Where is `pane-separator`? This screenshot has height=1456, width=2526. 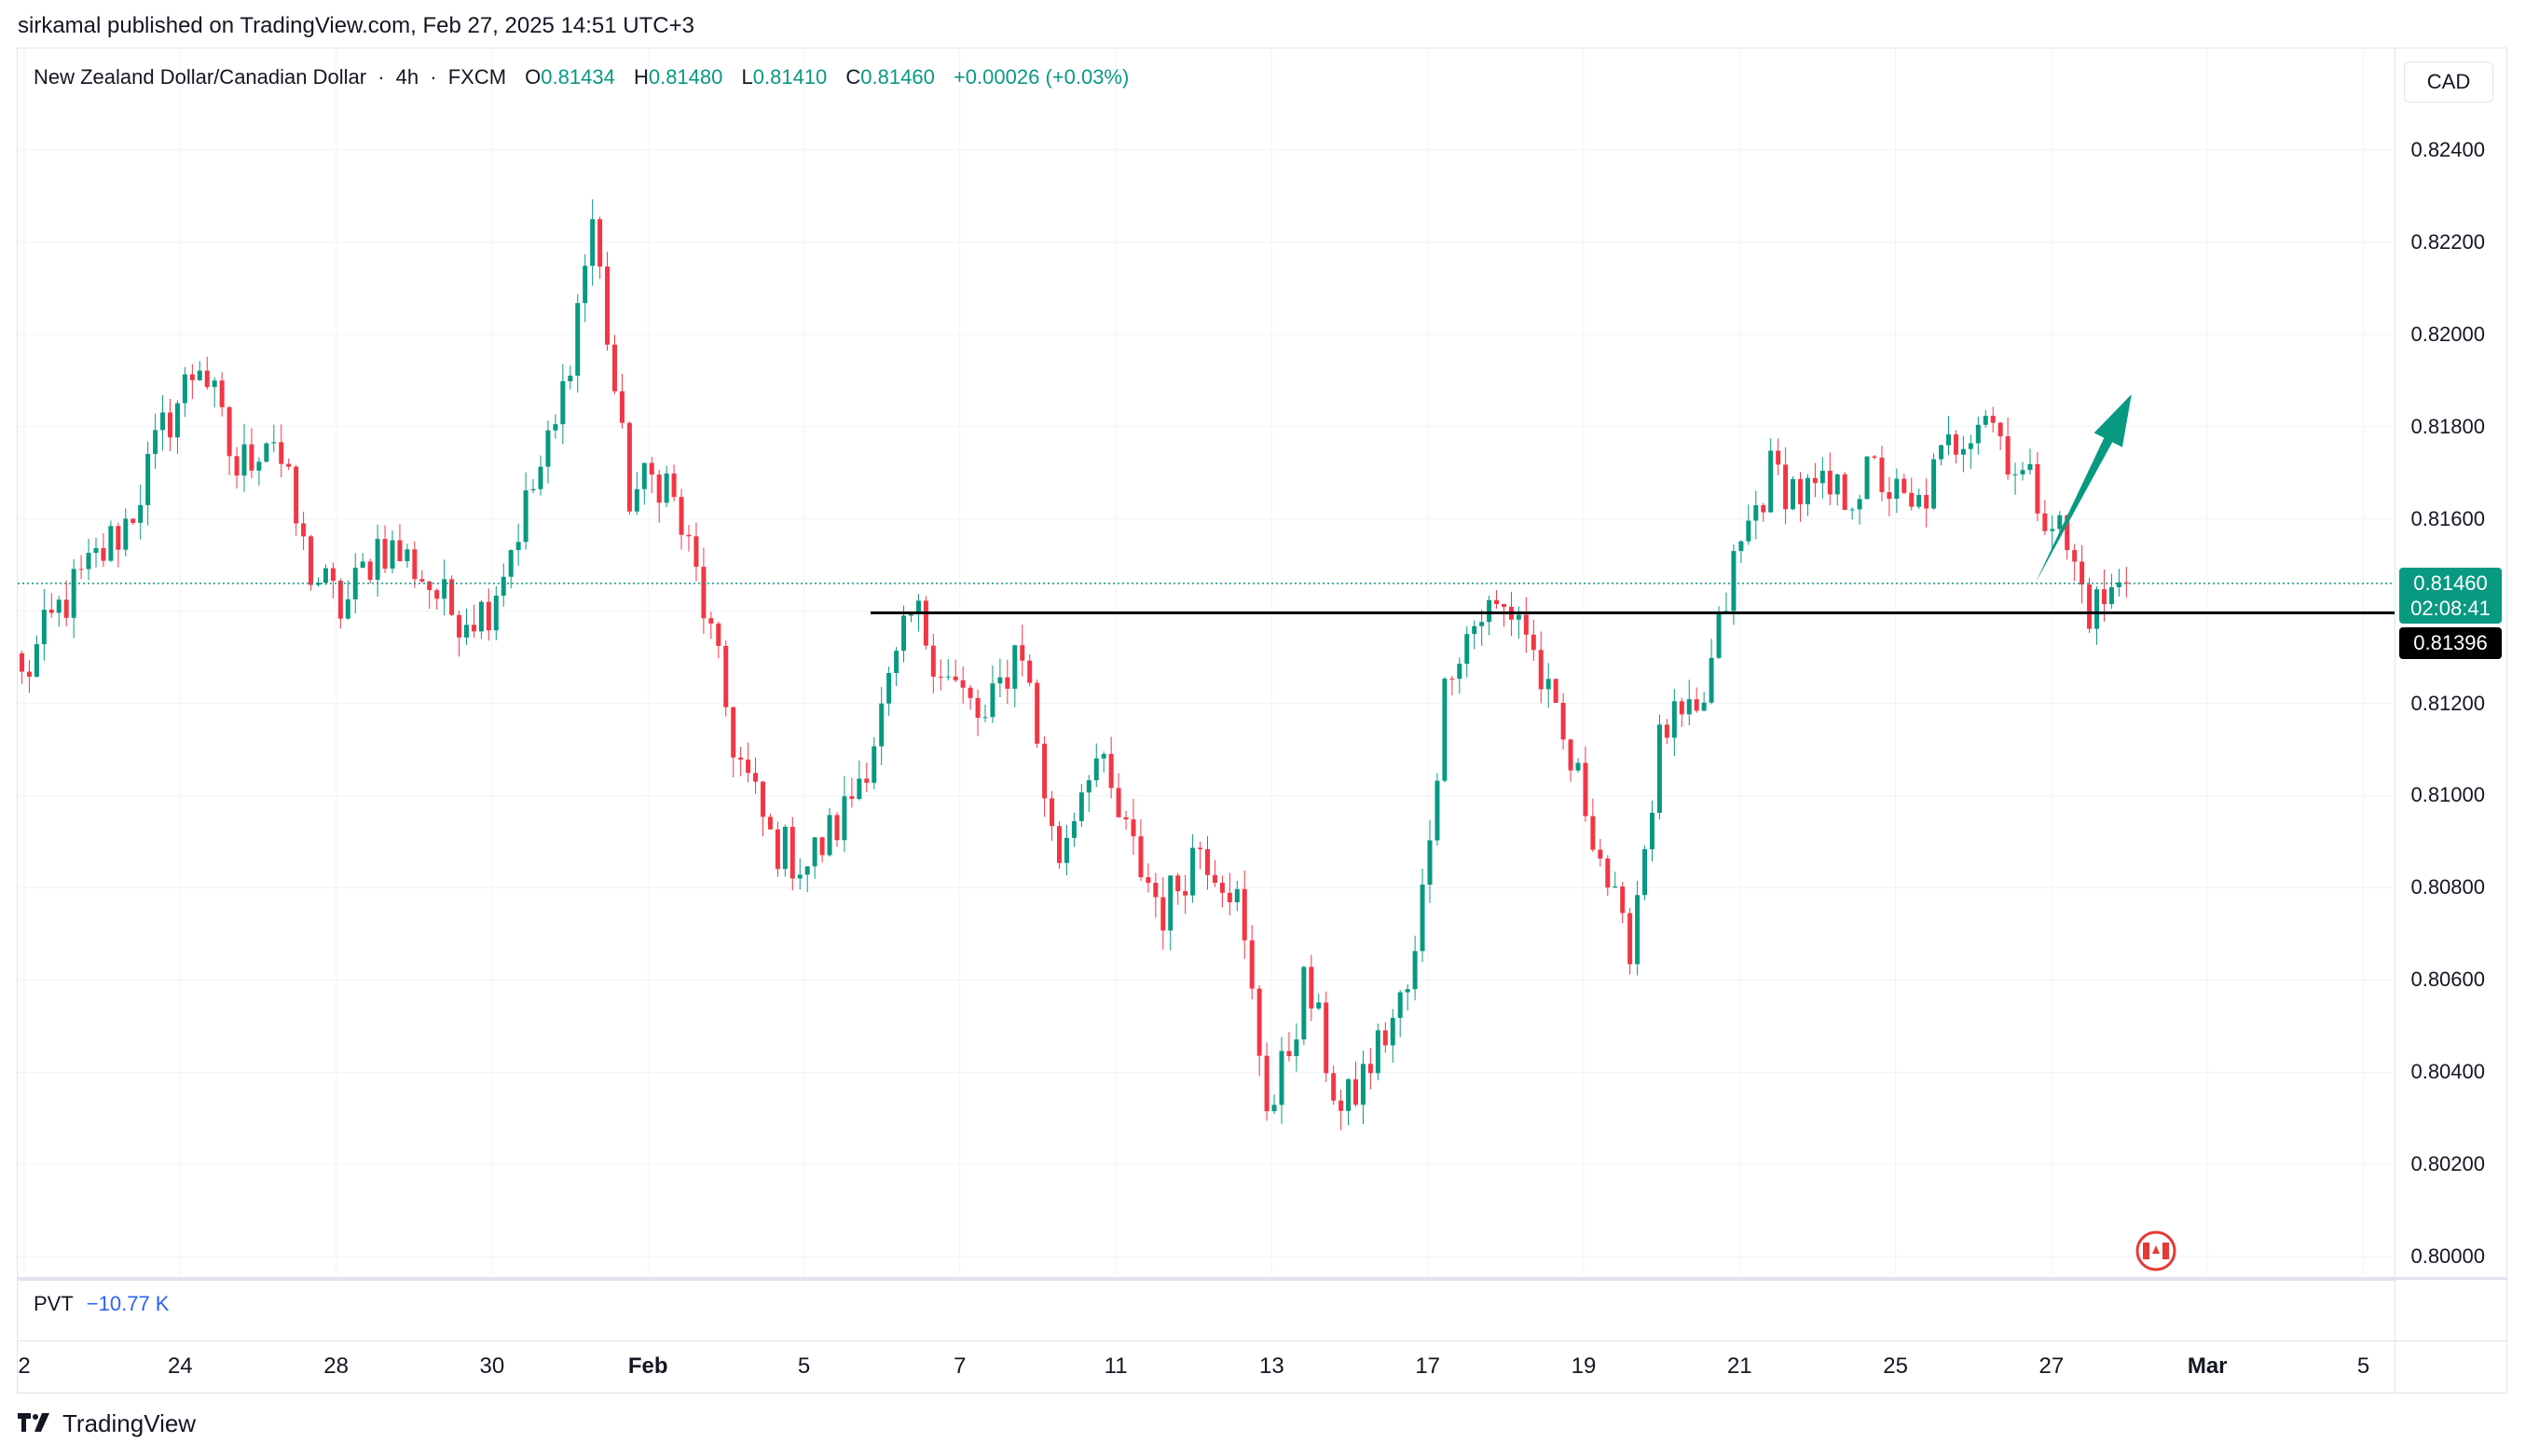 pane-separator is located at coordinates (1262, 1278).